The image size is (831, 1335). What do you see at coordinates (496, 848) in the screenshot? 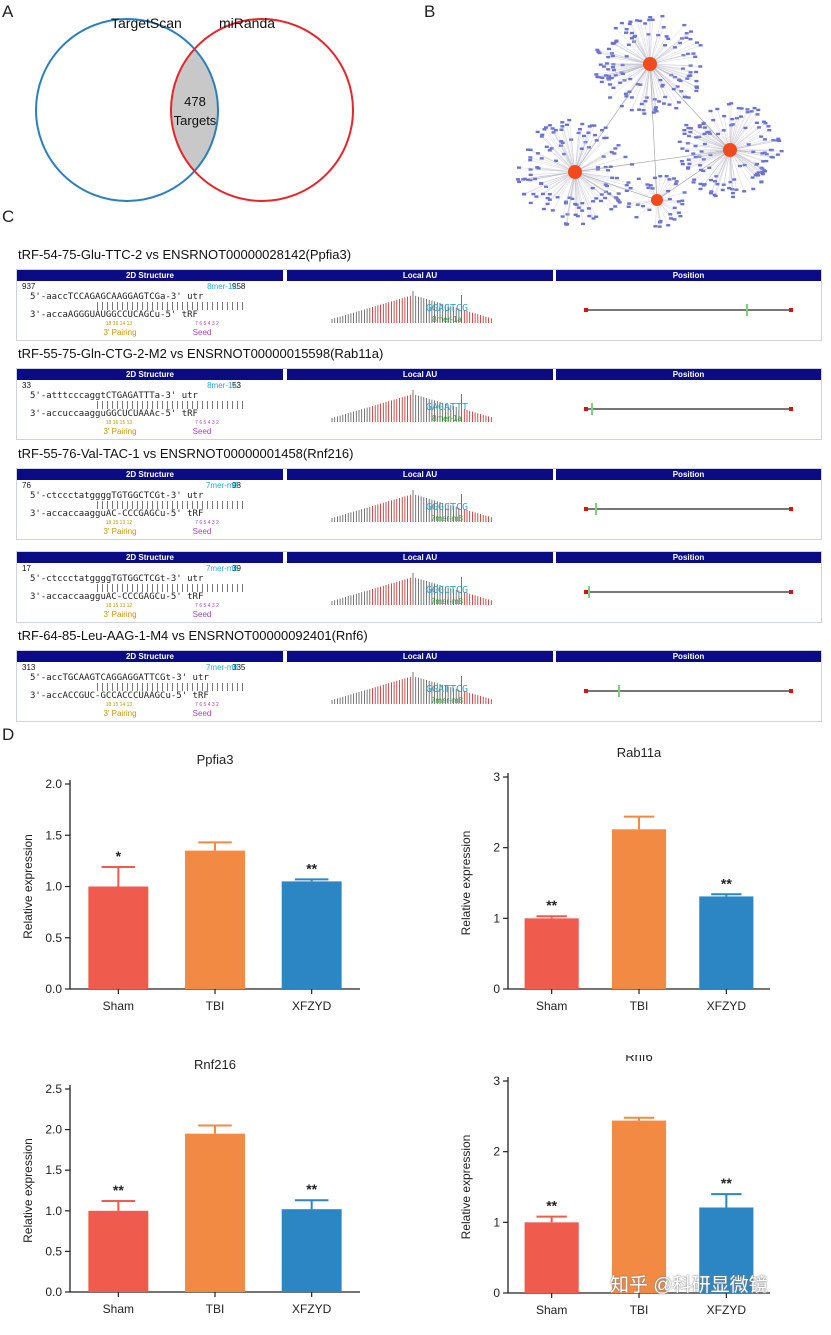
I see `y-tick-label: 2` at bounding box center [496, 848].